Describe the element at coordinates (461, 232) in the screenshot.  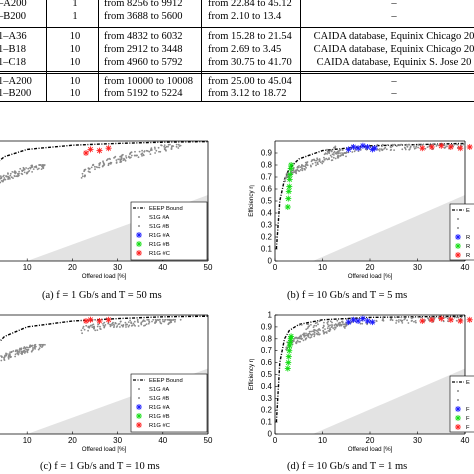
I see `legend-box` at that location.